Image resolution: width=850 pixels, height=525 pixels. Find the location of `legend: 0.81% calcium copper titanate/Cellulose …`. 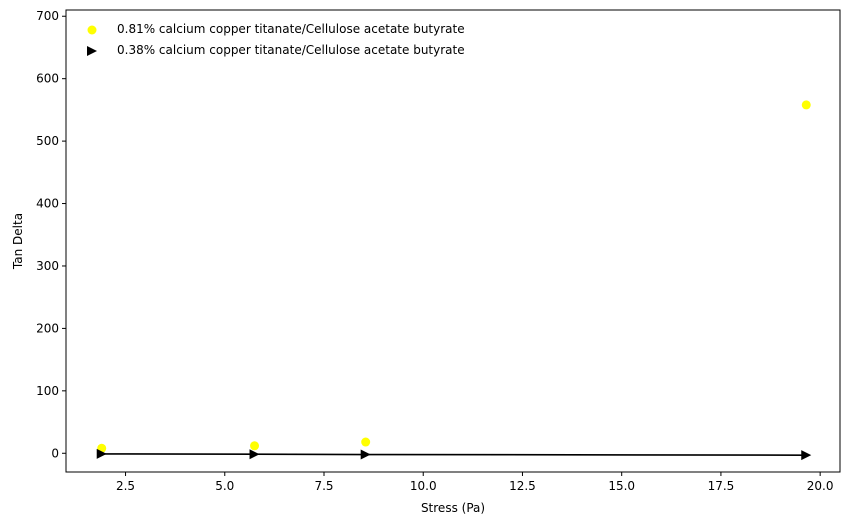

legend: 0.81% calcium copper titanate/Cellulose … is located at coordinates (276, 39).